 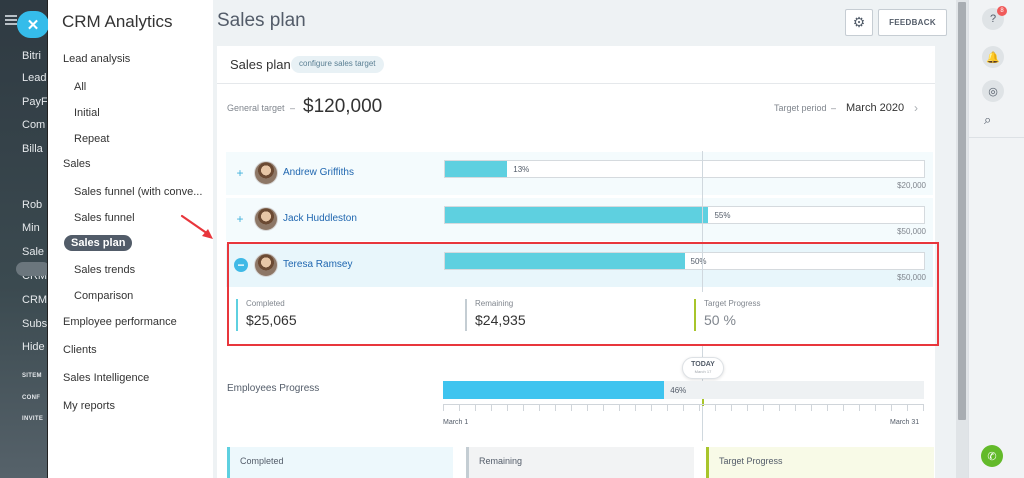 I want to click on configure-sales-target-link: configure sales target, so click(x=337, y=64).